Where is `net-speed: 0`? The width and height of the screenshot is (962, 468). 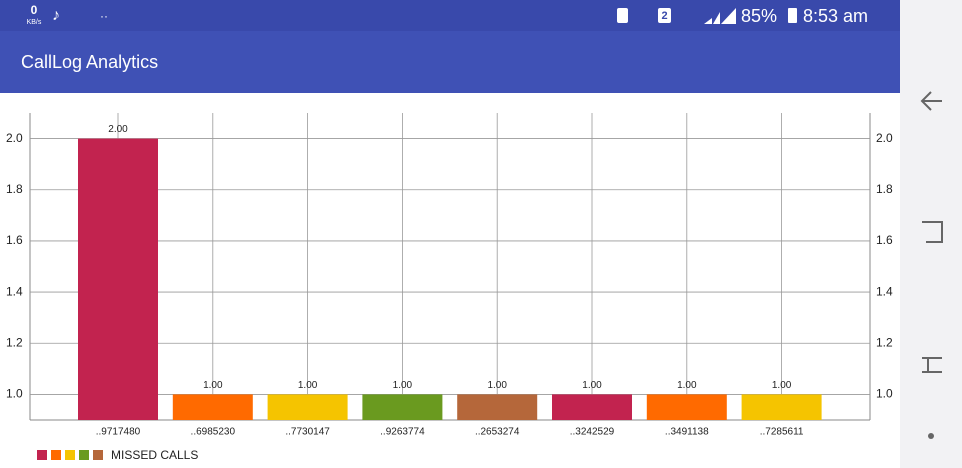
net-speed: 0 is located at coordinates (34, 10).